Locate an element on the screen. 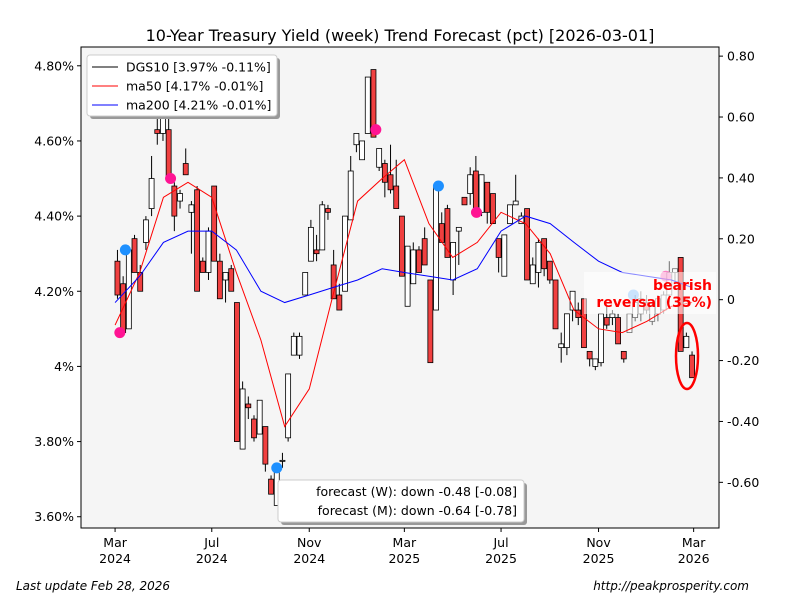  annotation-background is located at coordinates (650, 293).